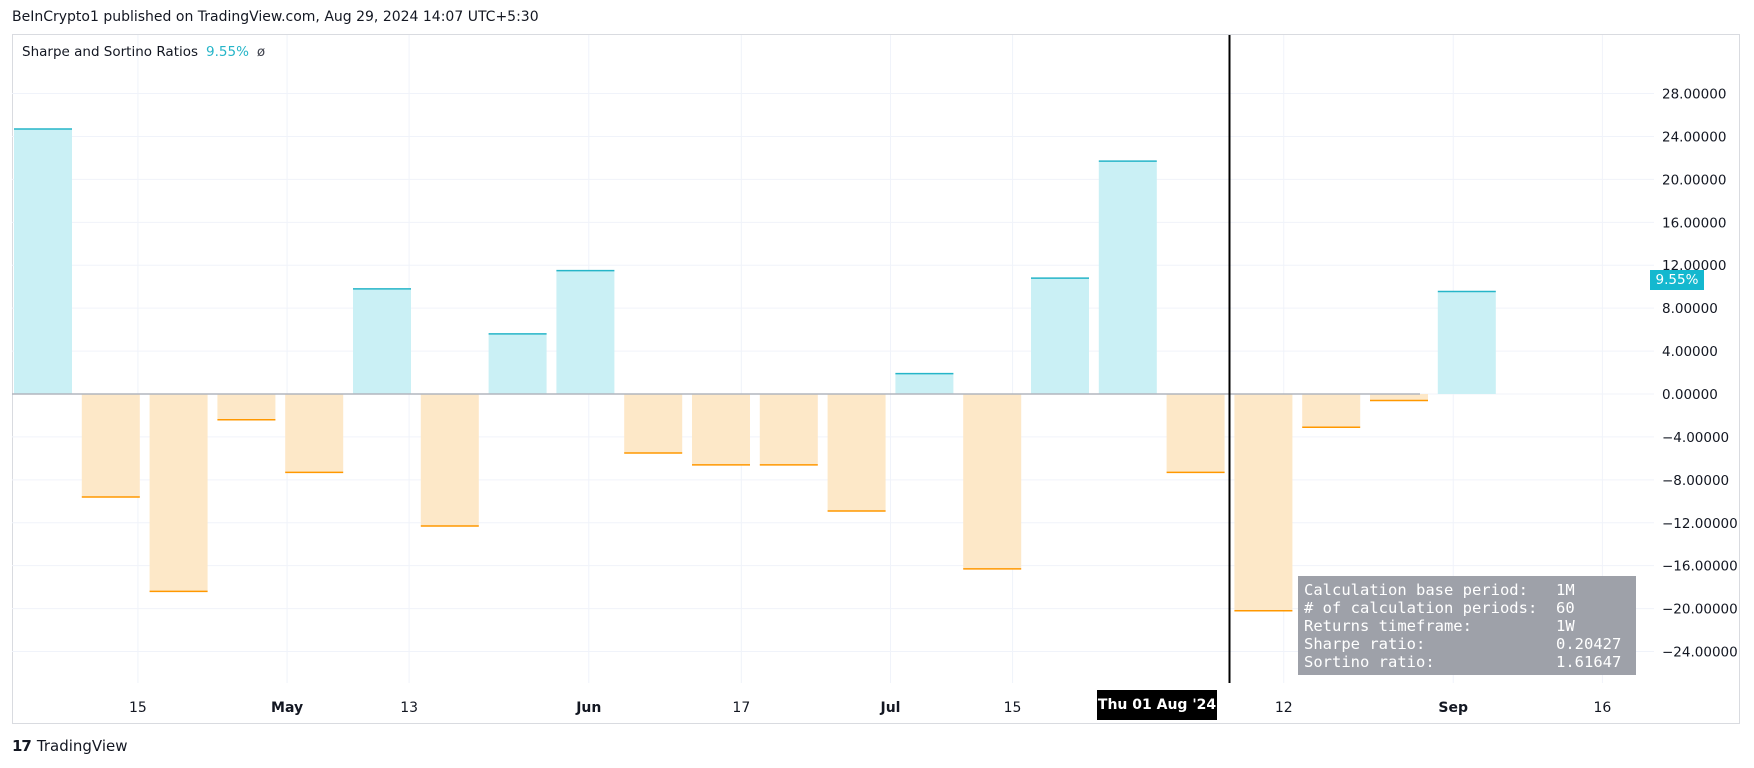  What do you see at coordinates (1700, 567) in the screenshot?
I see `y-tick-label: −16.00000` at bounding box center [1700, 567].